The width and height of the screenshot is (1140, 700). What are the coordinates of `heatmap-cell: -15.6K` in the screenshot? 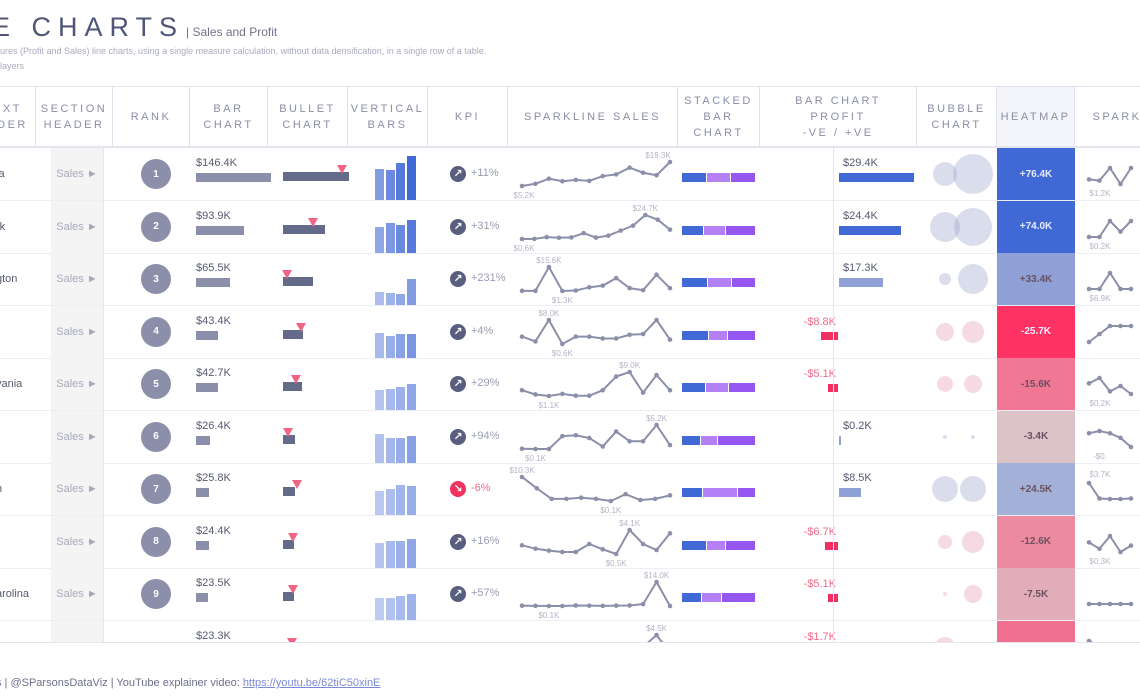 It's located at (1036, 384).